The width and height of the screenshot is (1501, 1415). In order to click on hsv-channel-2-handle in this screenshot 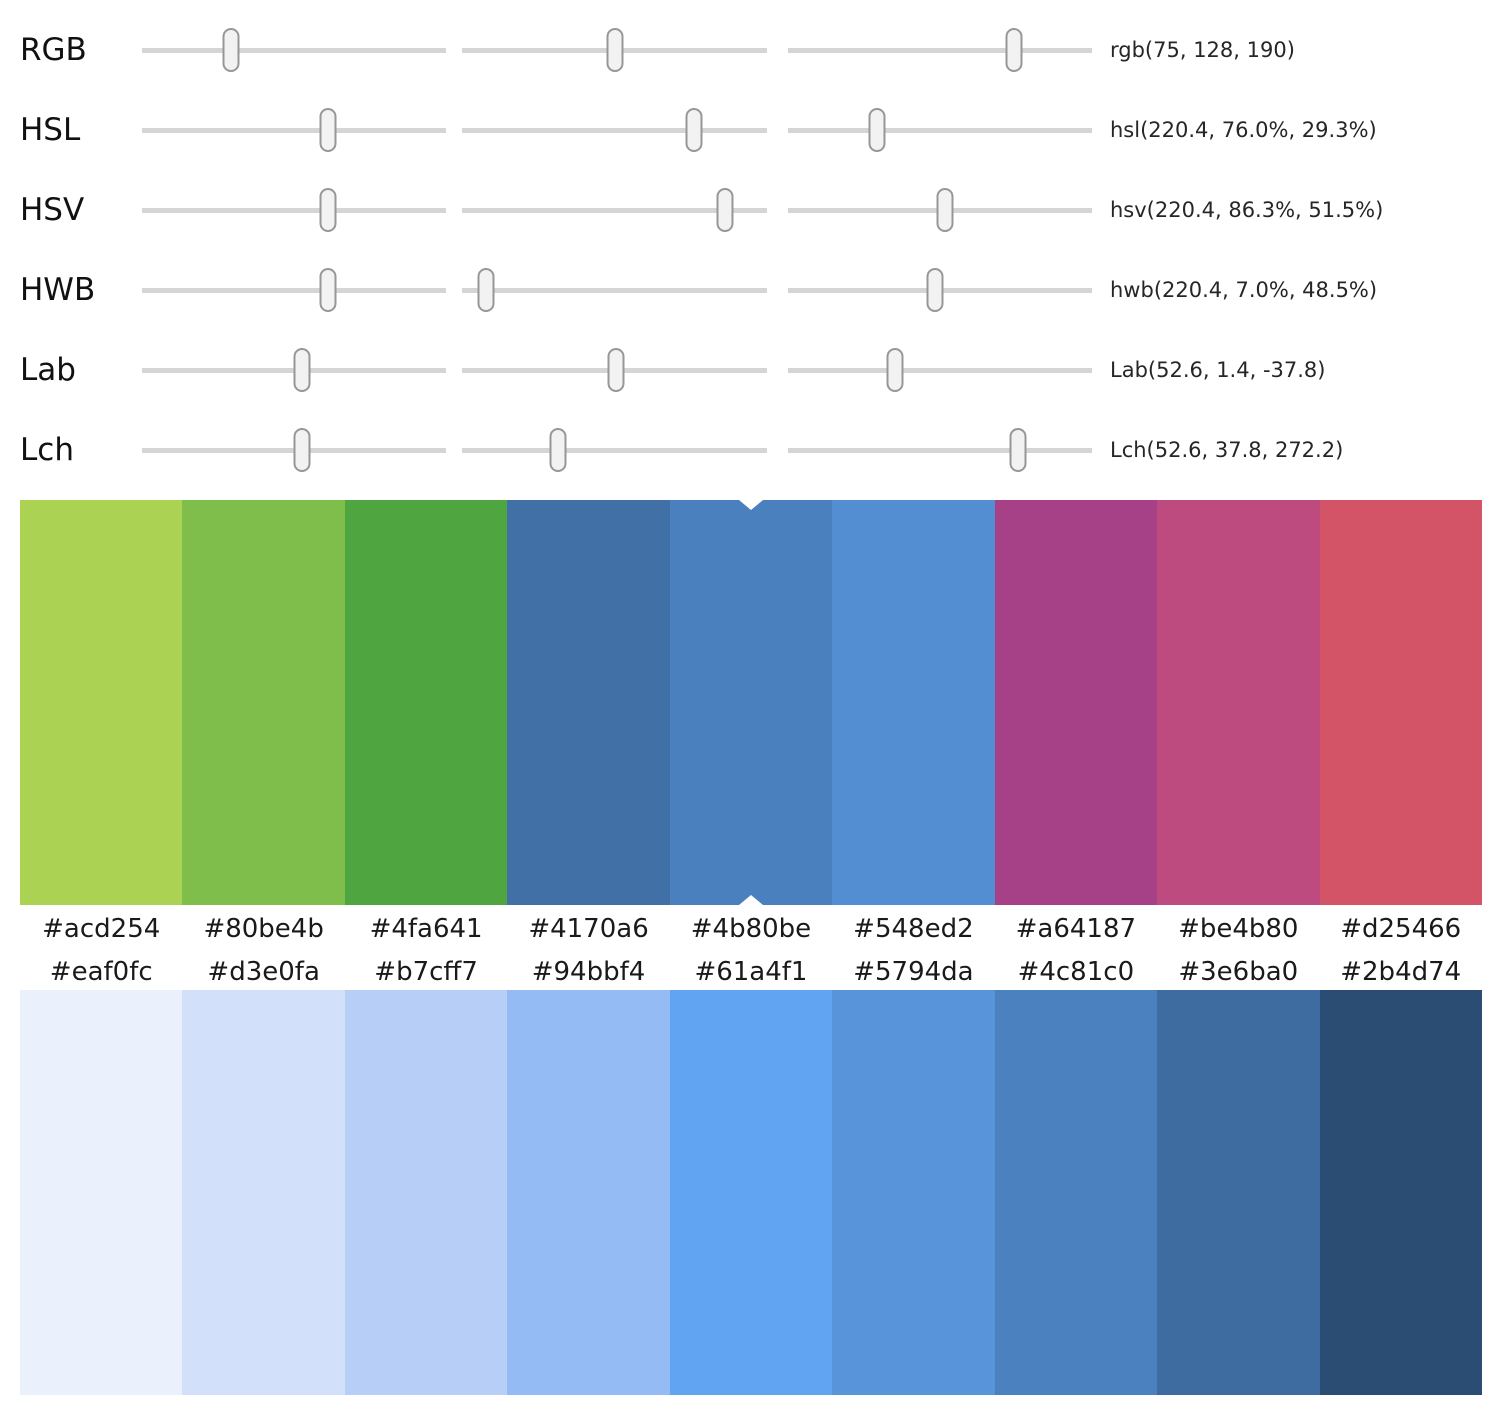, I will do `click(725, 210)`.